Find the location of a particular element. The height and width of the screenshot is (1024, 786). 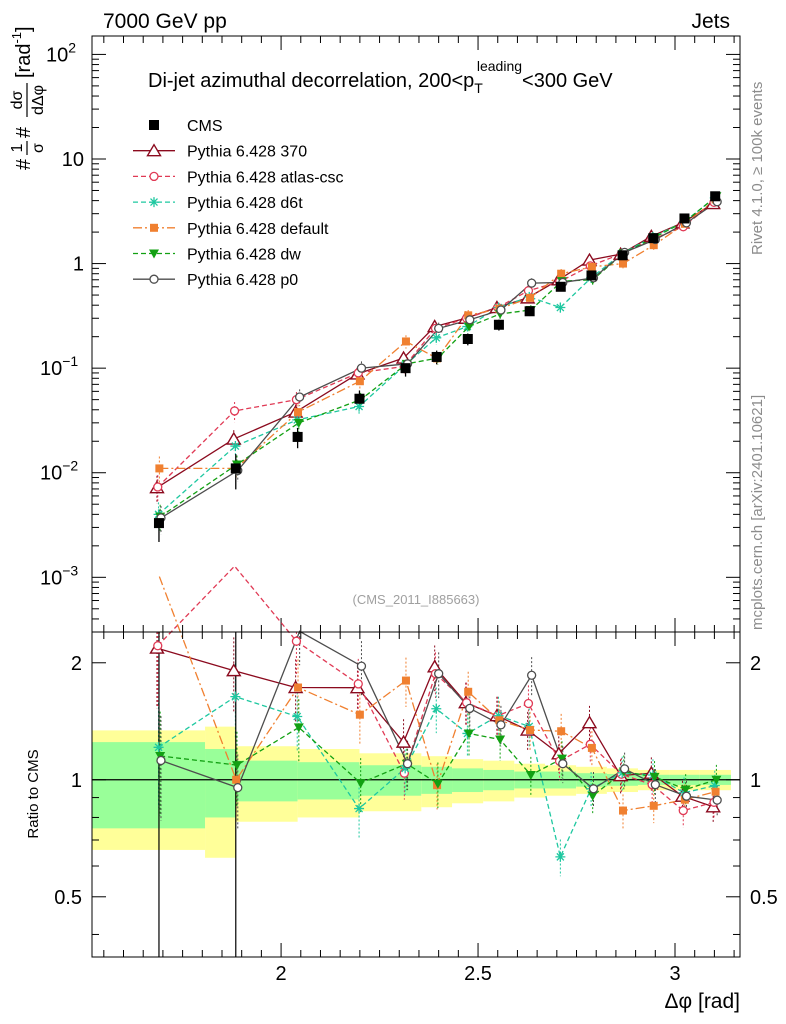

ratio-tick-label-left-0: 0.5 is located at coordinates (68, 898).